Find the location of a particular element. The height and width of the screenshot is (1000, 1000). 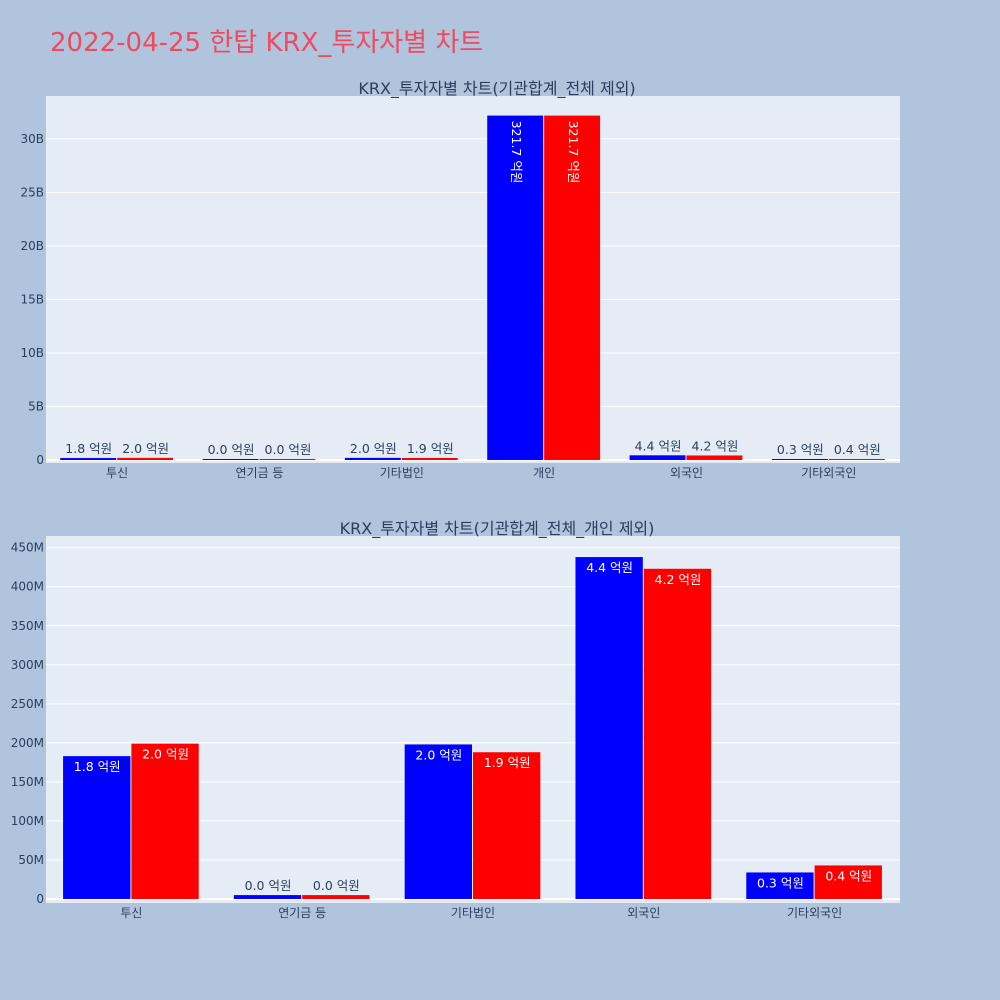

y-tick-label: 200M is located at coordinates (27, 743).